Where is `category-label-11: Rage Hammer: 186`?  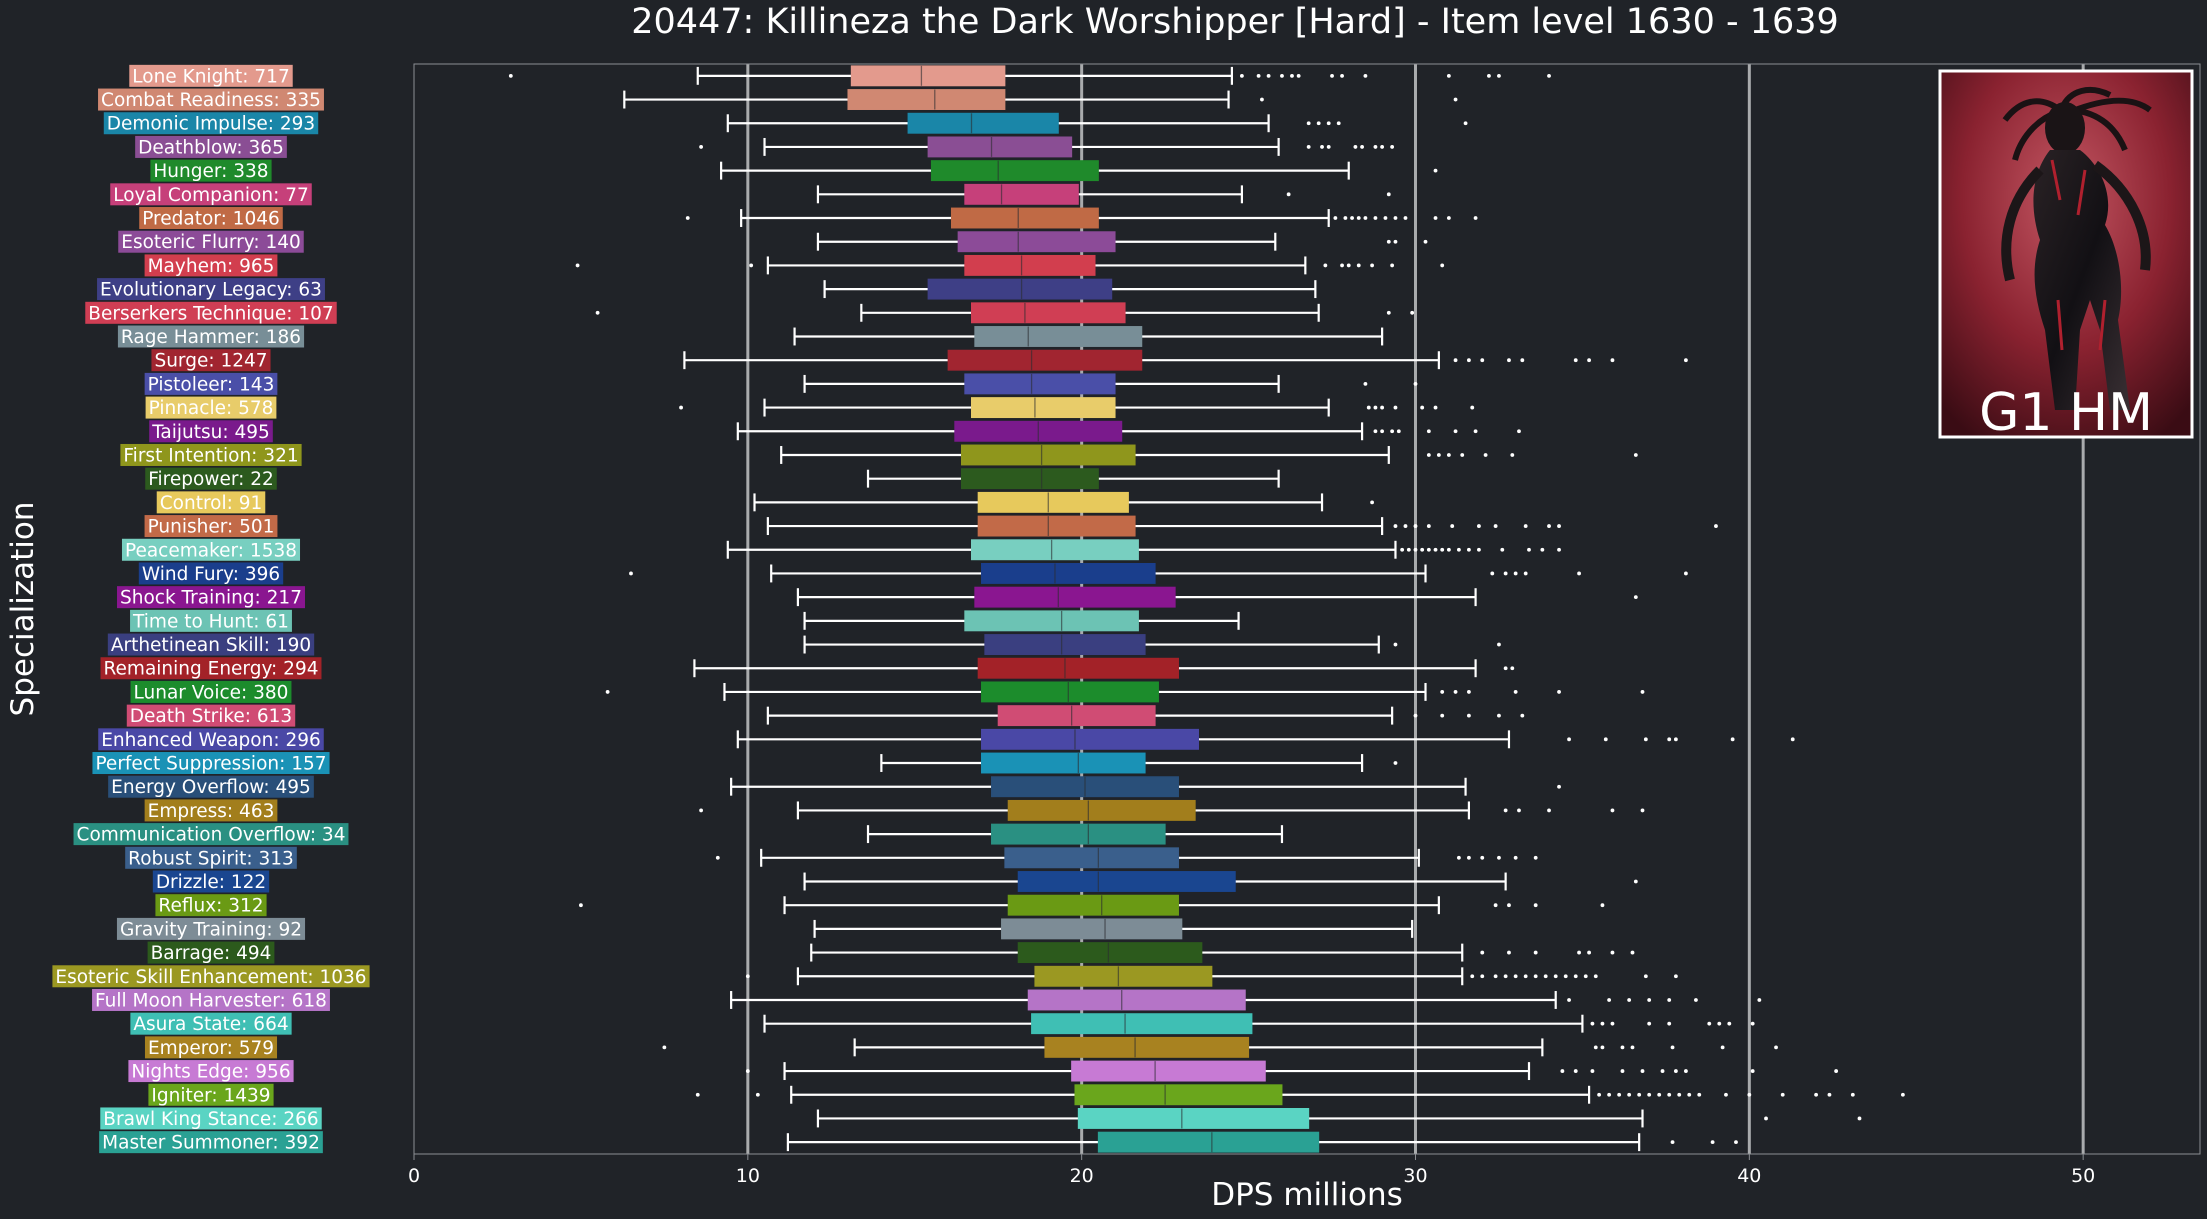 category-label-11: Rage Hammer: 186 is located at coordinates (211, 336).